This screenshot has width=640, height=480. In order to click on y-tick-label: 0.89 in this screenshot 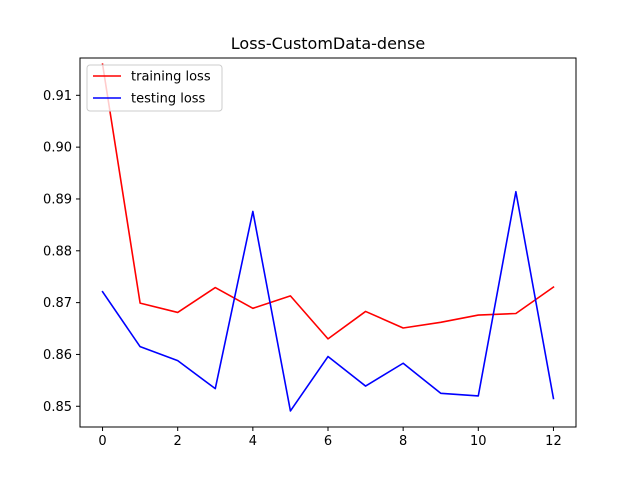, I will do `click(57, 199)`.